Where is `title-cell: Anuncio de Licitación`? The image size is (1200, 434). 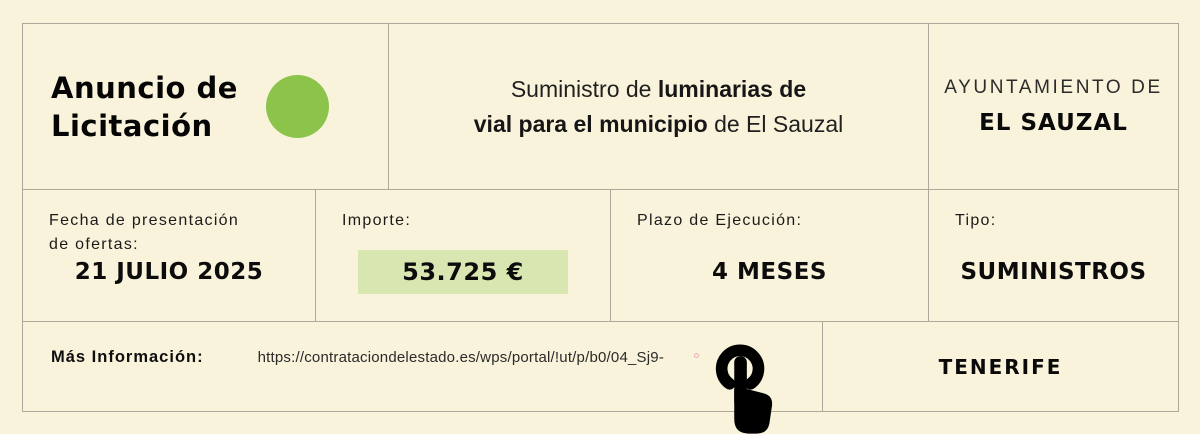 title-cell: Anuncio de Licitación is located at coordinates (206, 106).